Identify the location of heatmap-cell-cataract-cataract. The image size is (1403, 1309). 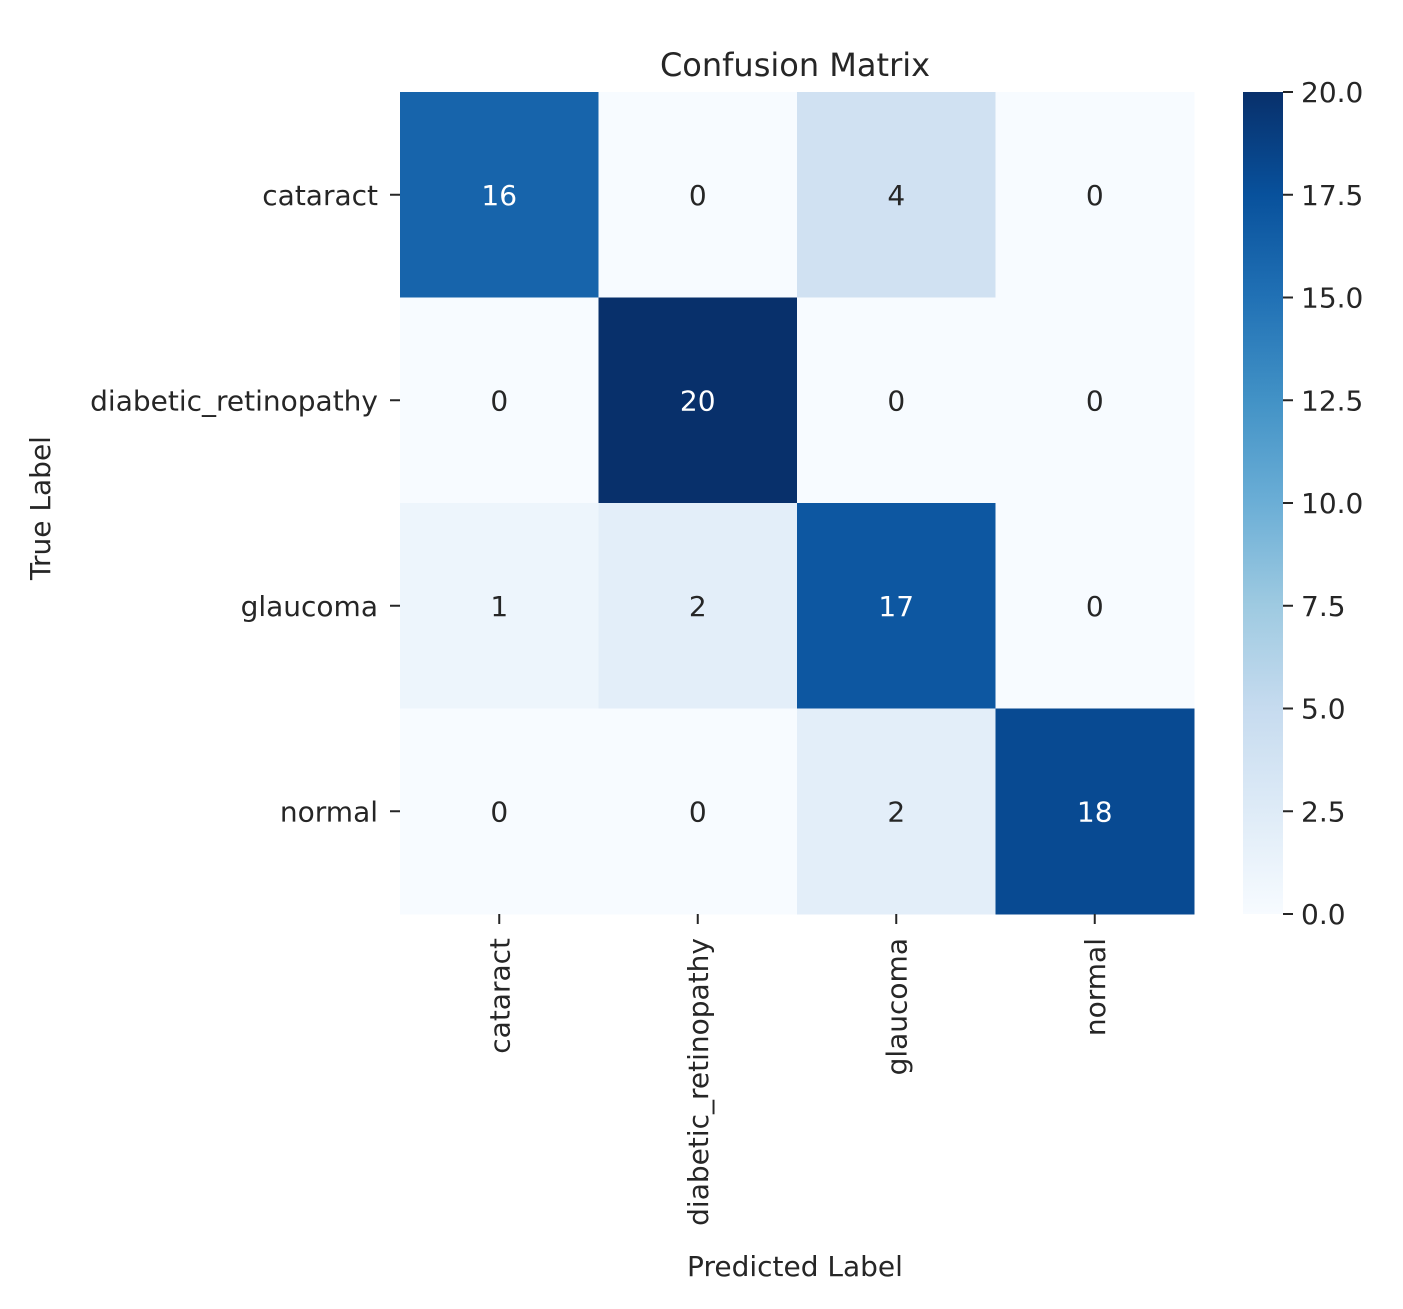
(499, 195).